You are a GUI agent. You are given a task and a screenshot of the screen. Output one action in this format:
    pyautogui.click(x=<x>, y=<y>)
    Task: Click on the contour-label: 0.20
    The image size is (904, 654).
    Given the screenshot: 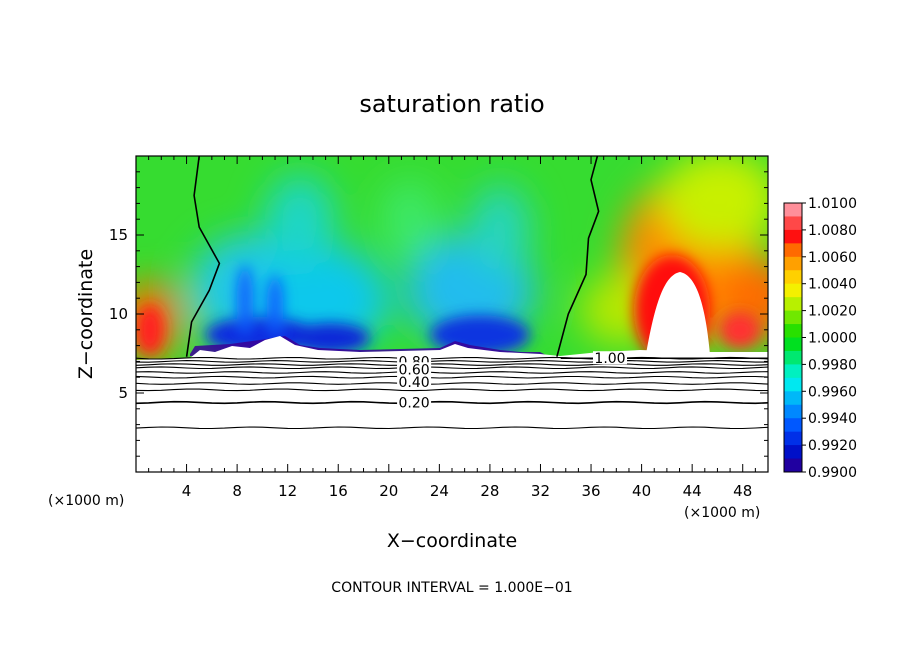 What is the action you would take?
    pyautogui.click(x=413, y=403)
    